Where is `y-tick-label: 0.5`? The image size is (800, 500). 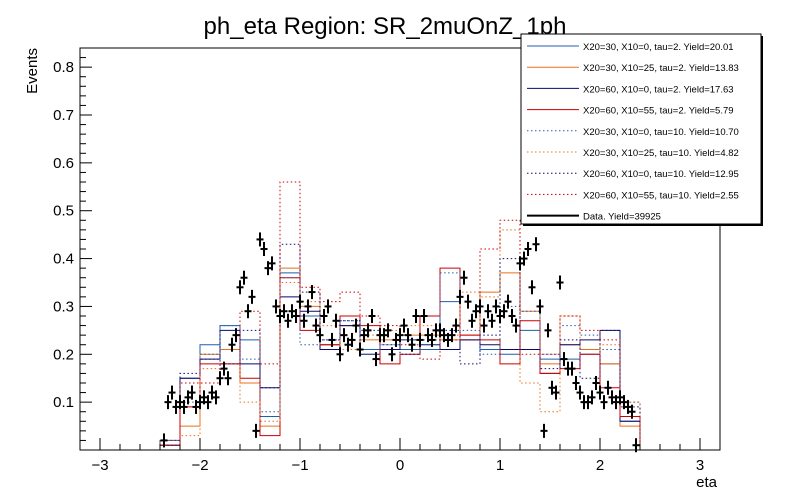
y-tick-label: 0.5 is located at coordinates (63, 211).